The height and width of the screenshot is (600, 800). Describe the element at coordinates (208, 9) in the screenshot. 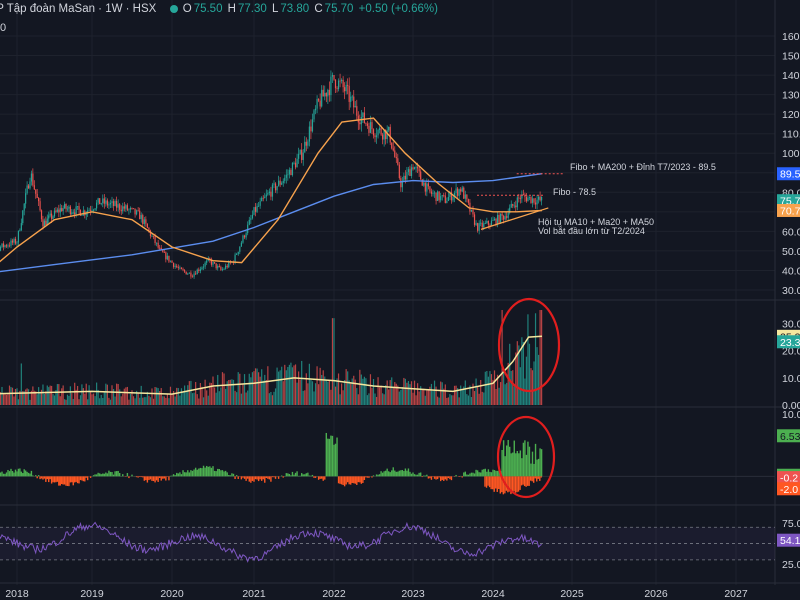

I see `open-value: 75.50` at that location.